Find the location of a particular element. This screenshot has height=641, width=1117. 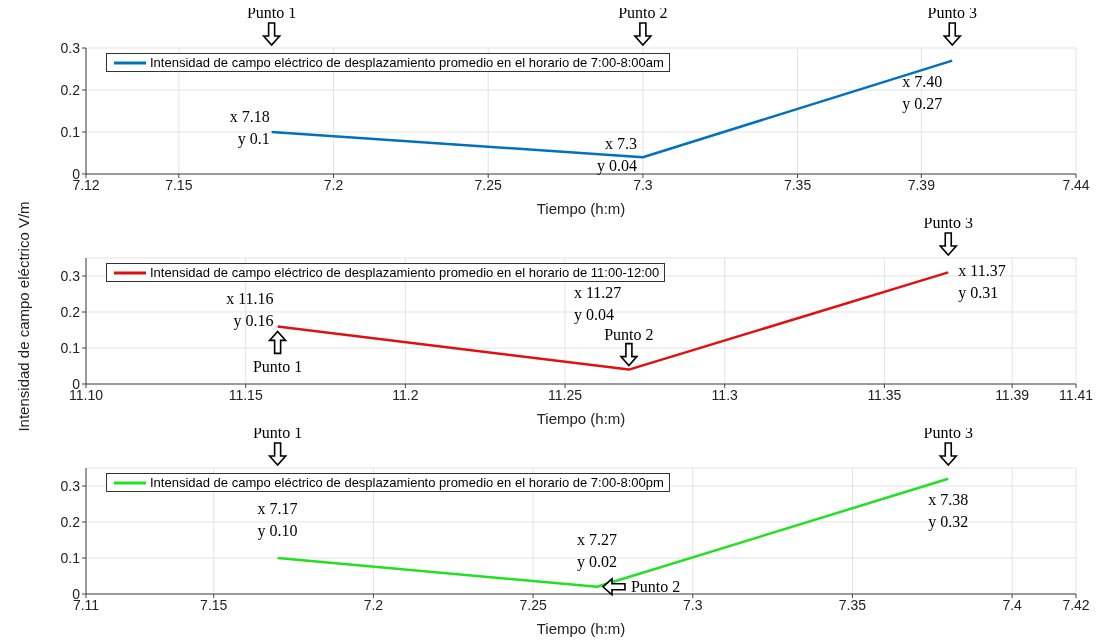

annotation: x 7.3 y 0.04 is located at coordinates (616, 155).